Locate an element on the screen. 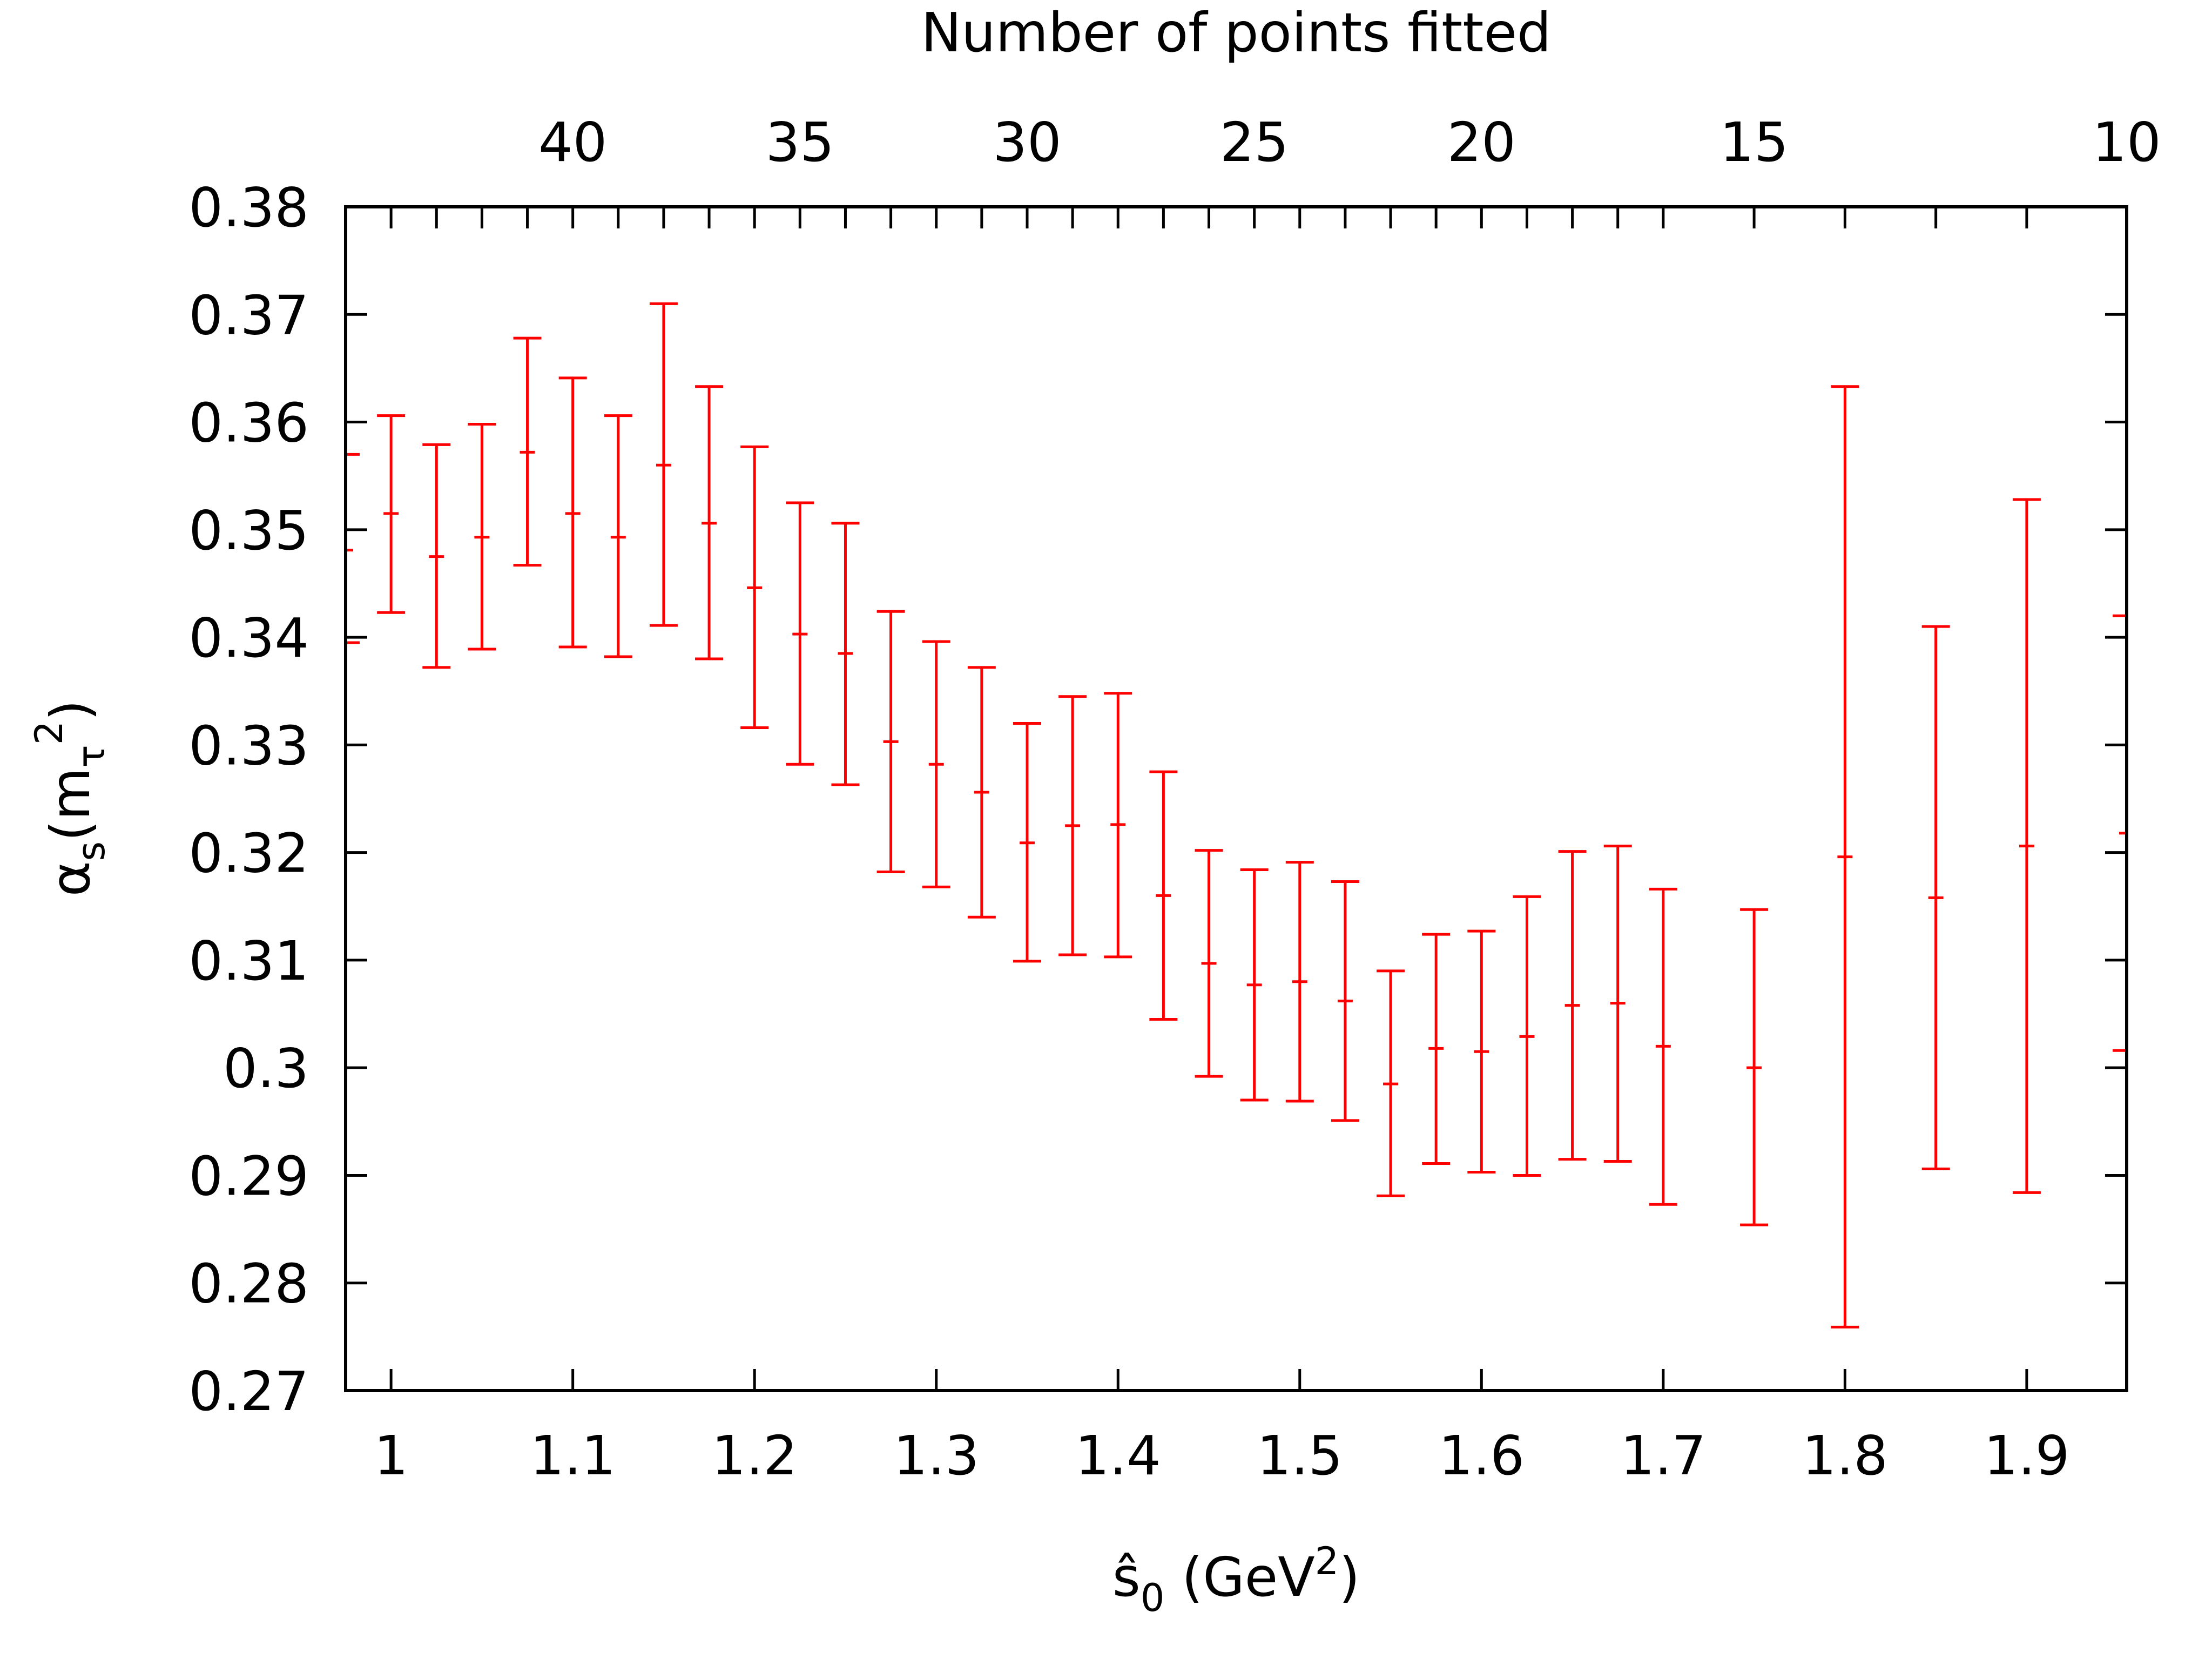 The width and height of the screenshot is (2212, 1659). y-tick-label: 0.28 is located at coordinates (248, 1284).